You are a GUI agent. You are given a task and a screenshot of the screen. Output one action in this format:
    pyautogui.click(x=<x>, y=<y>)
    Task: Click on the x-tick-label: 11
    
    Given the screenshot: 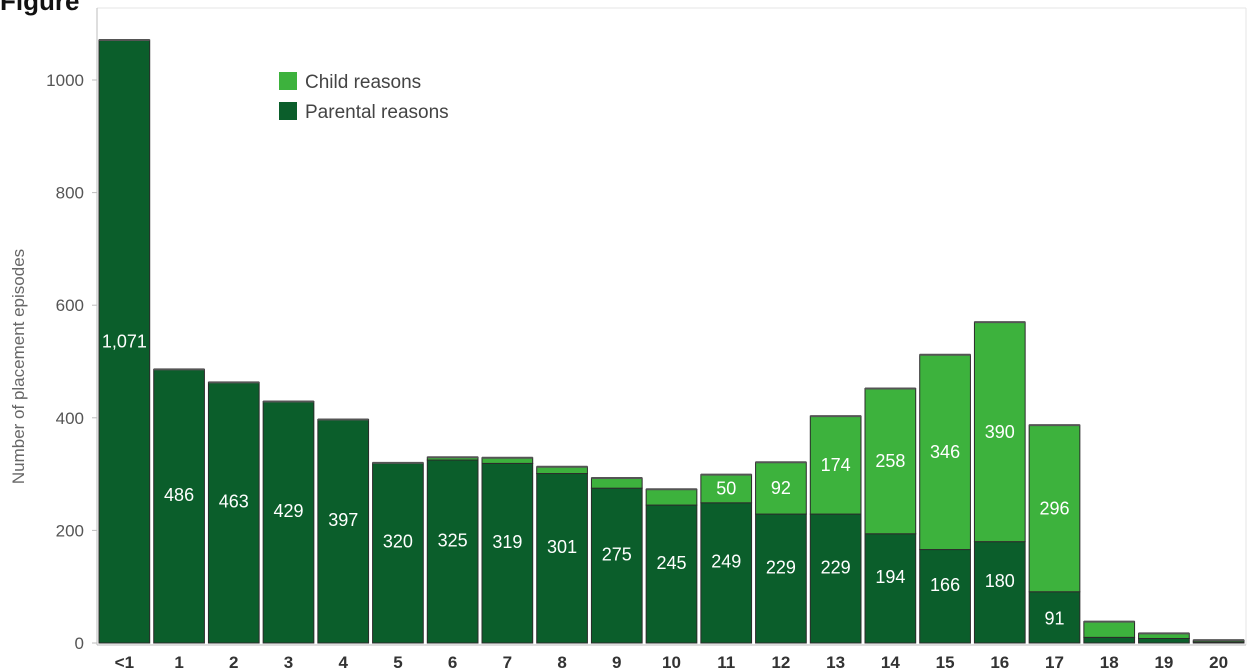 What is the action you would take?
    pyautogui.click(x=726, y=662)
    